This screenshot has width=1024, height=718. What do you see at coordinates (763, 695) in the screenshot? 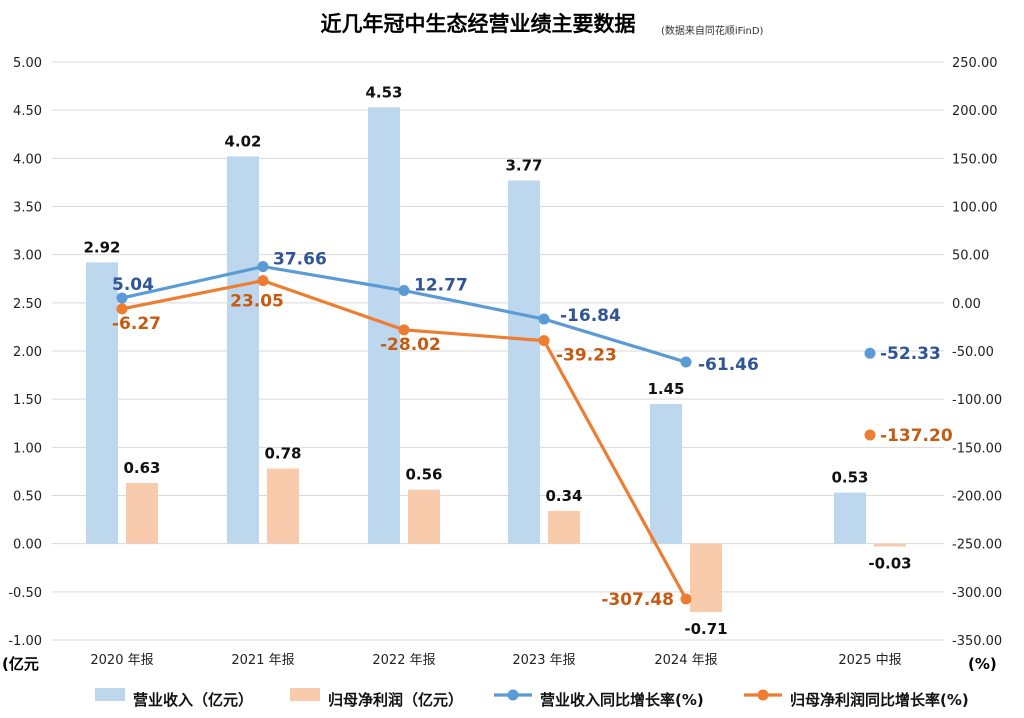
I see `legend-net-profit-growth-marker` at bounding box center [763, 695].